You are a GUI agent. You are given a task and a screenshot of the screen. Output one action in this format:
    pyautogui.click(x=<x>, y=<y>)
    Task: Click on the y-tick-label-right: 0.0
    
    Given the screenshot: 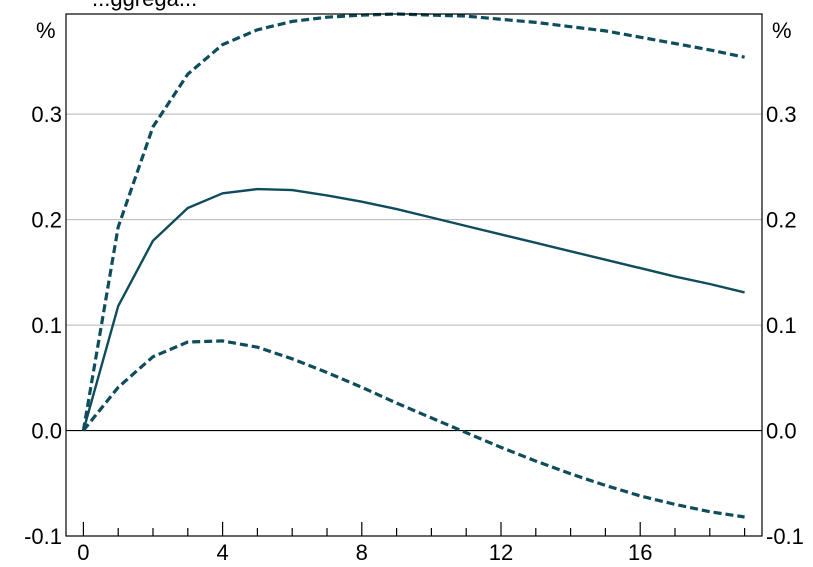 What is the action you would take?
    pyautogui.click(x=781, y=431)
    